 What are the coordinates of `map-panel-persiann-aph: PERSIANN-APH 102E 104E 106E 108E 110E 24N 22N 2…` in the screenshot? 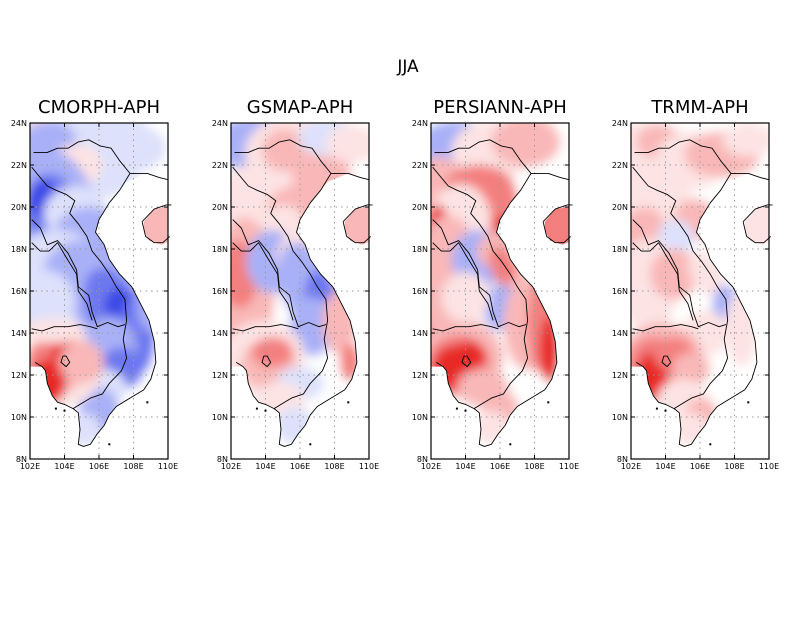 It's located at (495, 284).